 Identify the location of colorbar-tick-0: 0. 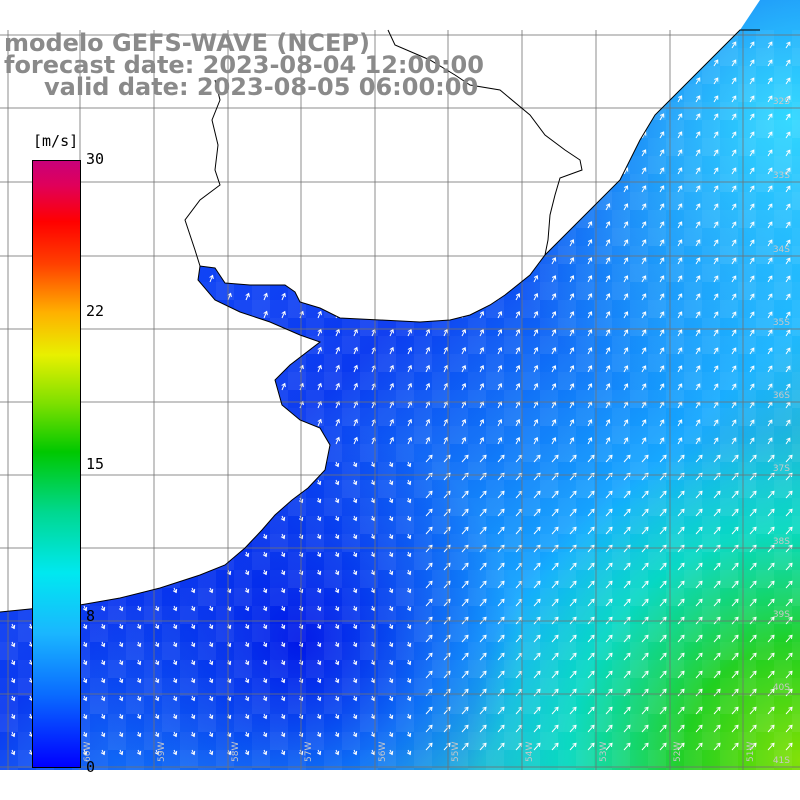
(91, 767).